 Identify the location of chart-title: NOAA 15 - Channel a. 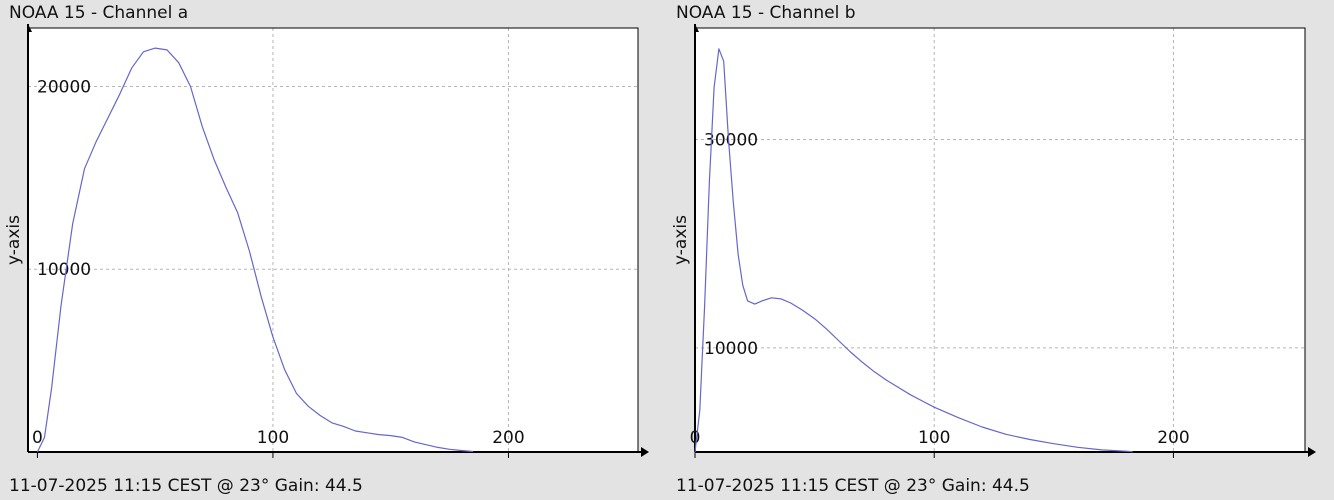
(99, 13).